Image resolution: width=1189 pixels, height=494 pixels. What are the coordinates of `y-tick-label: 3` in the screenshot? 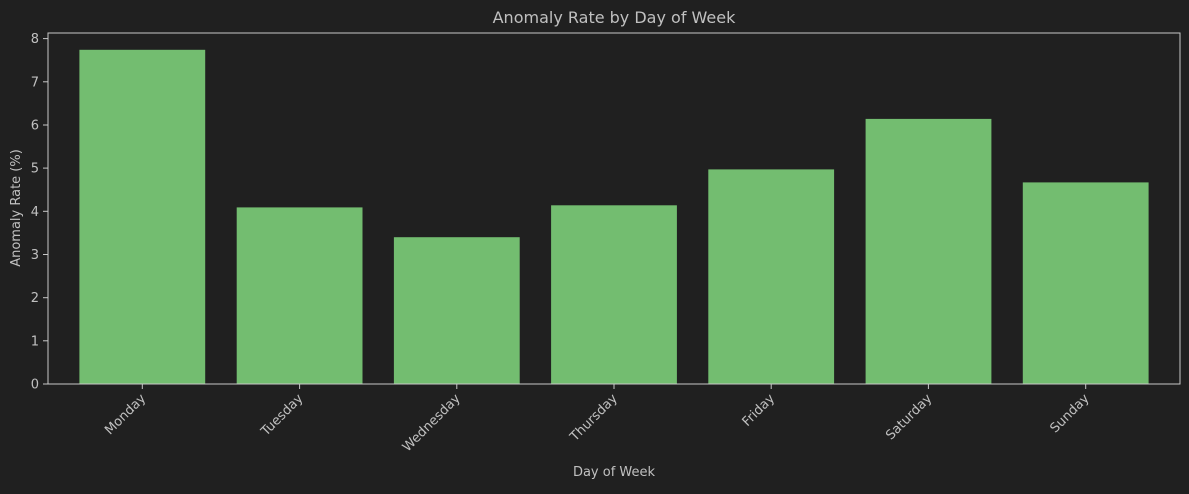 It's located at (35, 255).